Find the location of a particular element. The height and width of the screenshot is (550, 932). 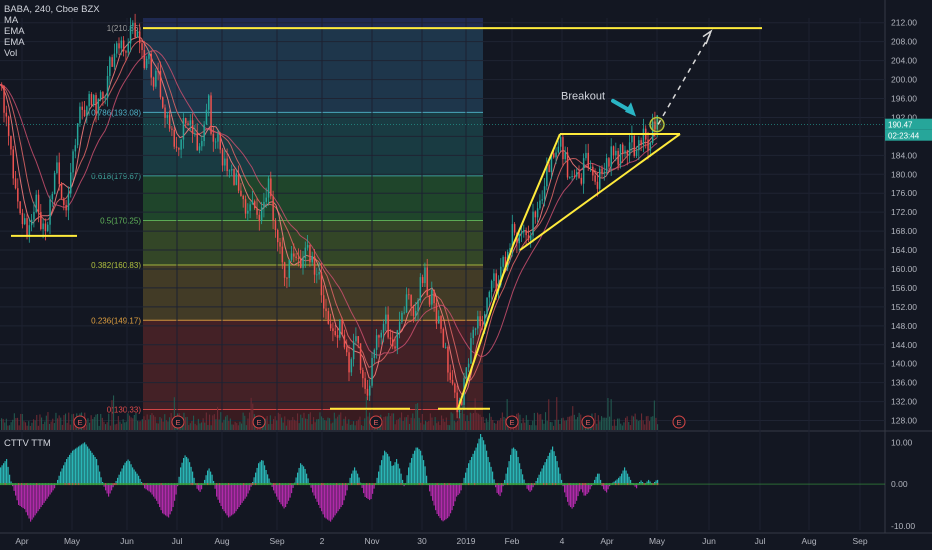

indicator-ema-1: EMA is located at coordinates (14, 31).